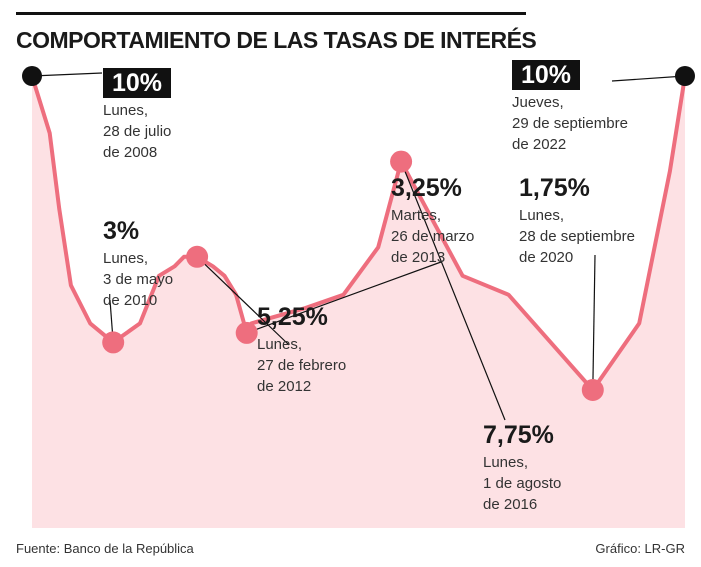 Image resolution: width=701 pixels, height=567 pixels. I want to click on annotation-year: de 2022, so click(539, 144).